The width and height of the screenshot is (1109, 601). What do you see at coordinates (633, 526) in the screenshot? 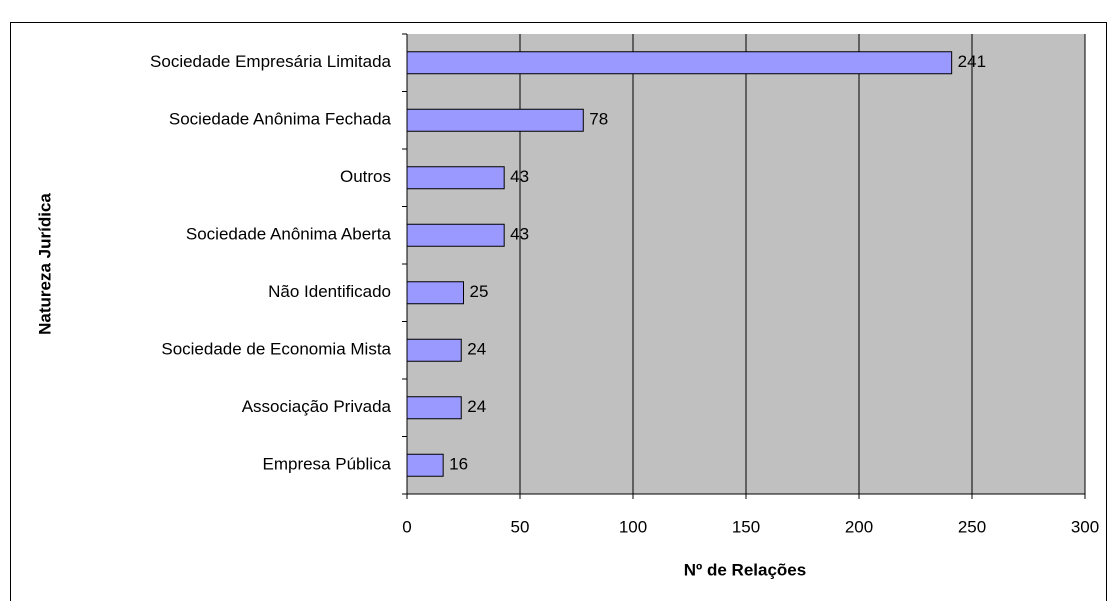
I see `x-tick-label: 100` at bounding box center [633, 526].